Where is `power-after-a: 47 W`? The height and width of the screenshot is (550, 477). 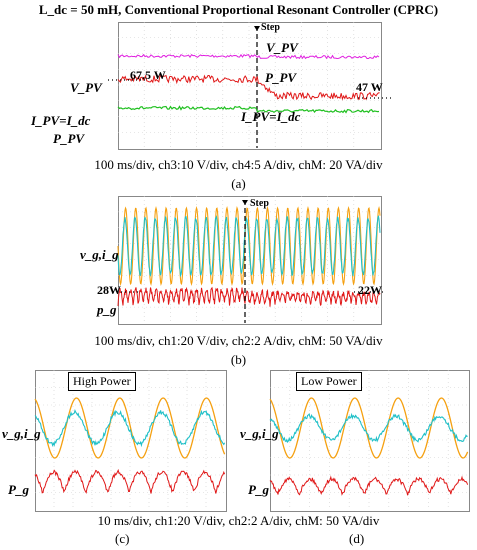 power-after-a: 47 W is located at coordinates (369, 87).